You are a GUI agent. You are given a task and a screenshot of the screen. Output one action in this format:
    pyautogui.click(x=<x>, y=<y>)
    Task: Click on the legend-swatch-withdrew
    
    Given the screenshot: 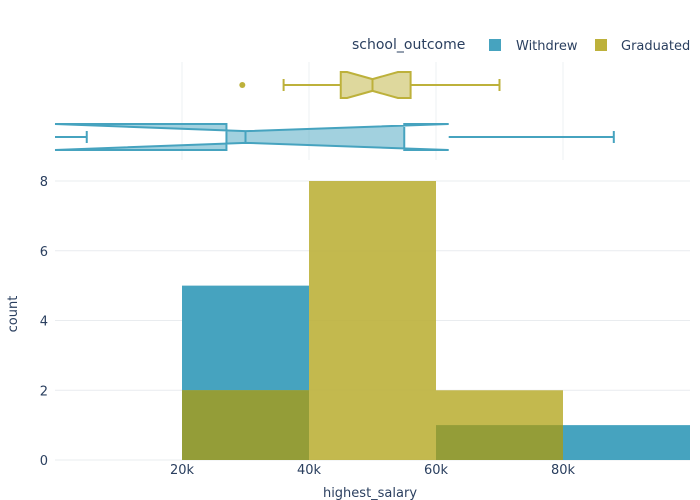 What is the action you would take?
    pyautogui.click(x=495, y=45)
    